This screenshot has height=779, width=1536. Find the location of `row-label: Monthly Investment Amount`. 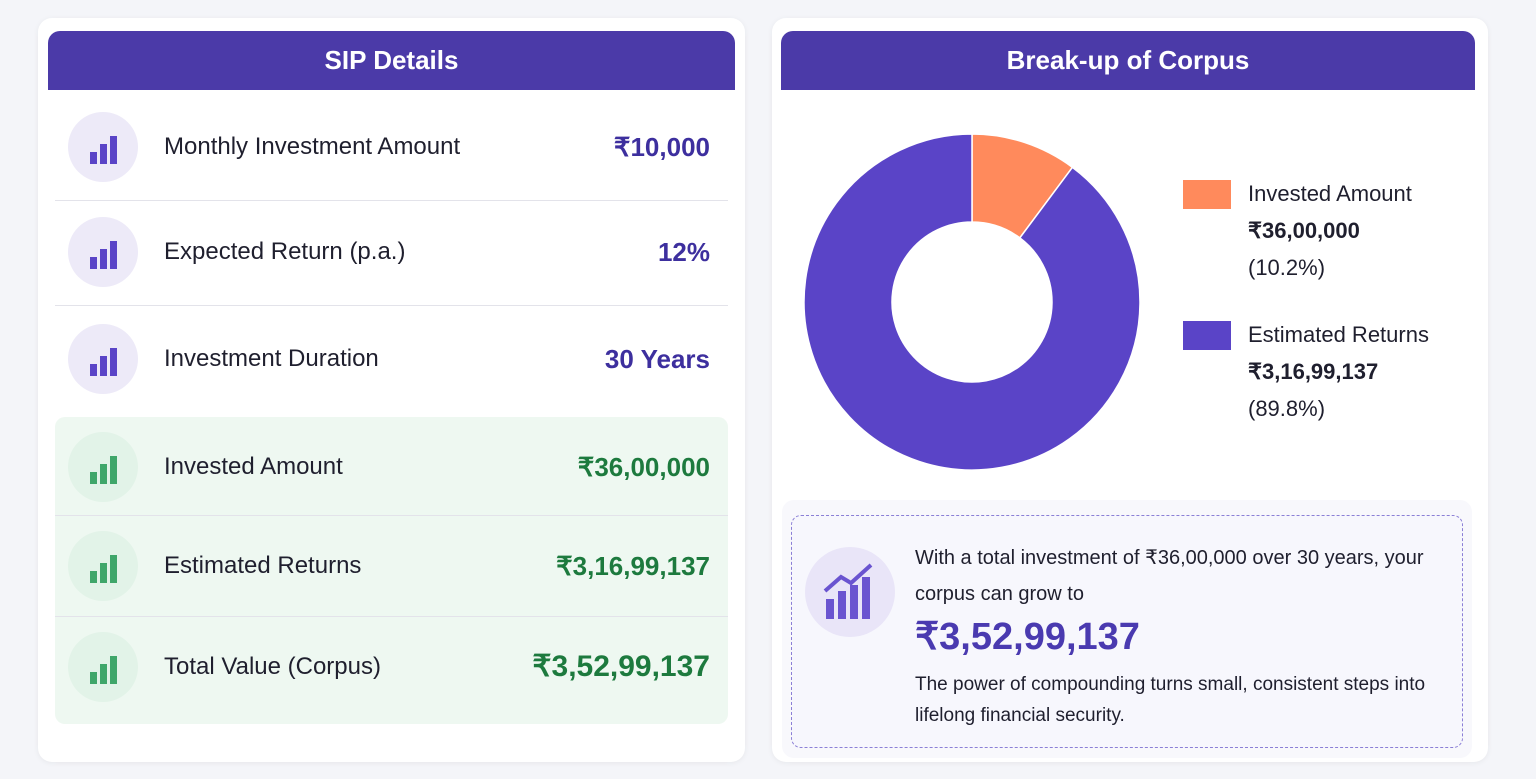

row-label: Monthly Investment Amount is located at coordinates (312, 146).